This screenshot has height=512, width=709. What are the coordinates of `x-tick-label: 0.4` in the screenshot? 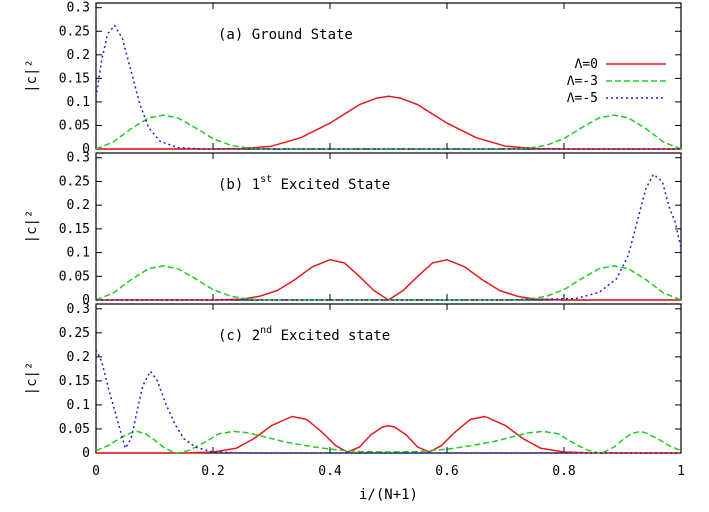 It's located at (330, 471).